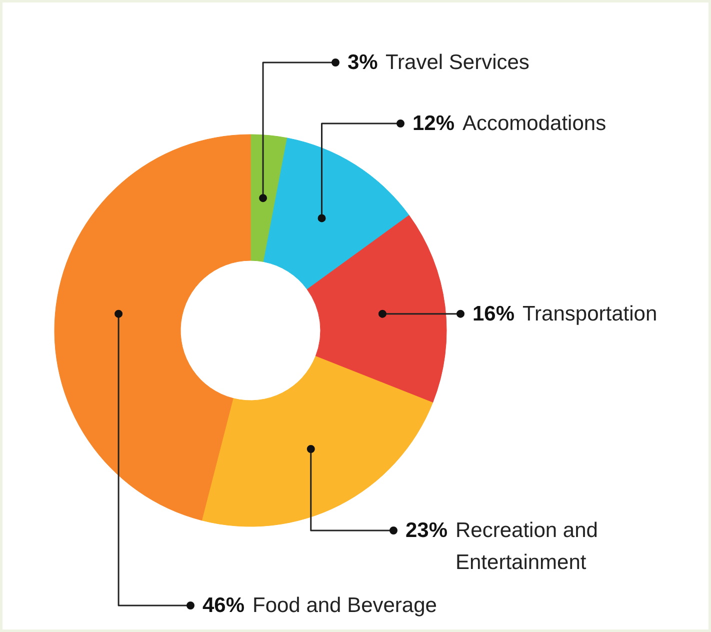 Image resolution: width=711 pixels, height=632 pixels. I want to click on data-label: 12%, so click(433, 123).